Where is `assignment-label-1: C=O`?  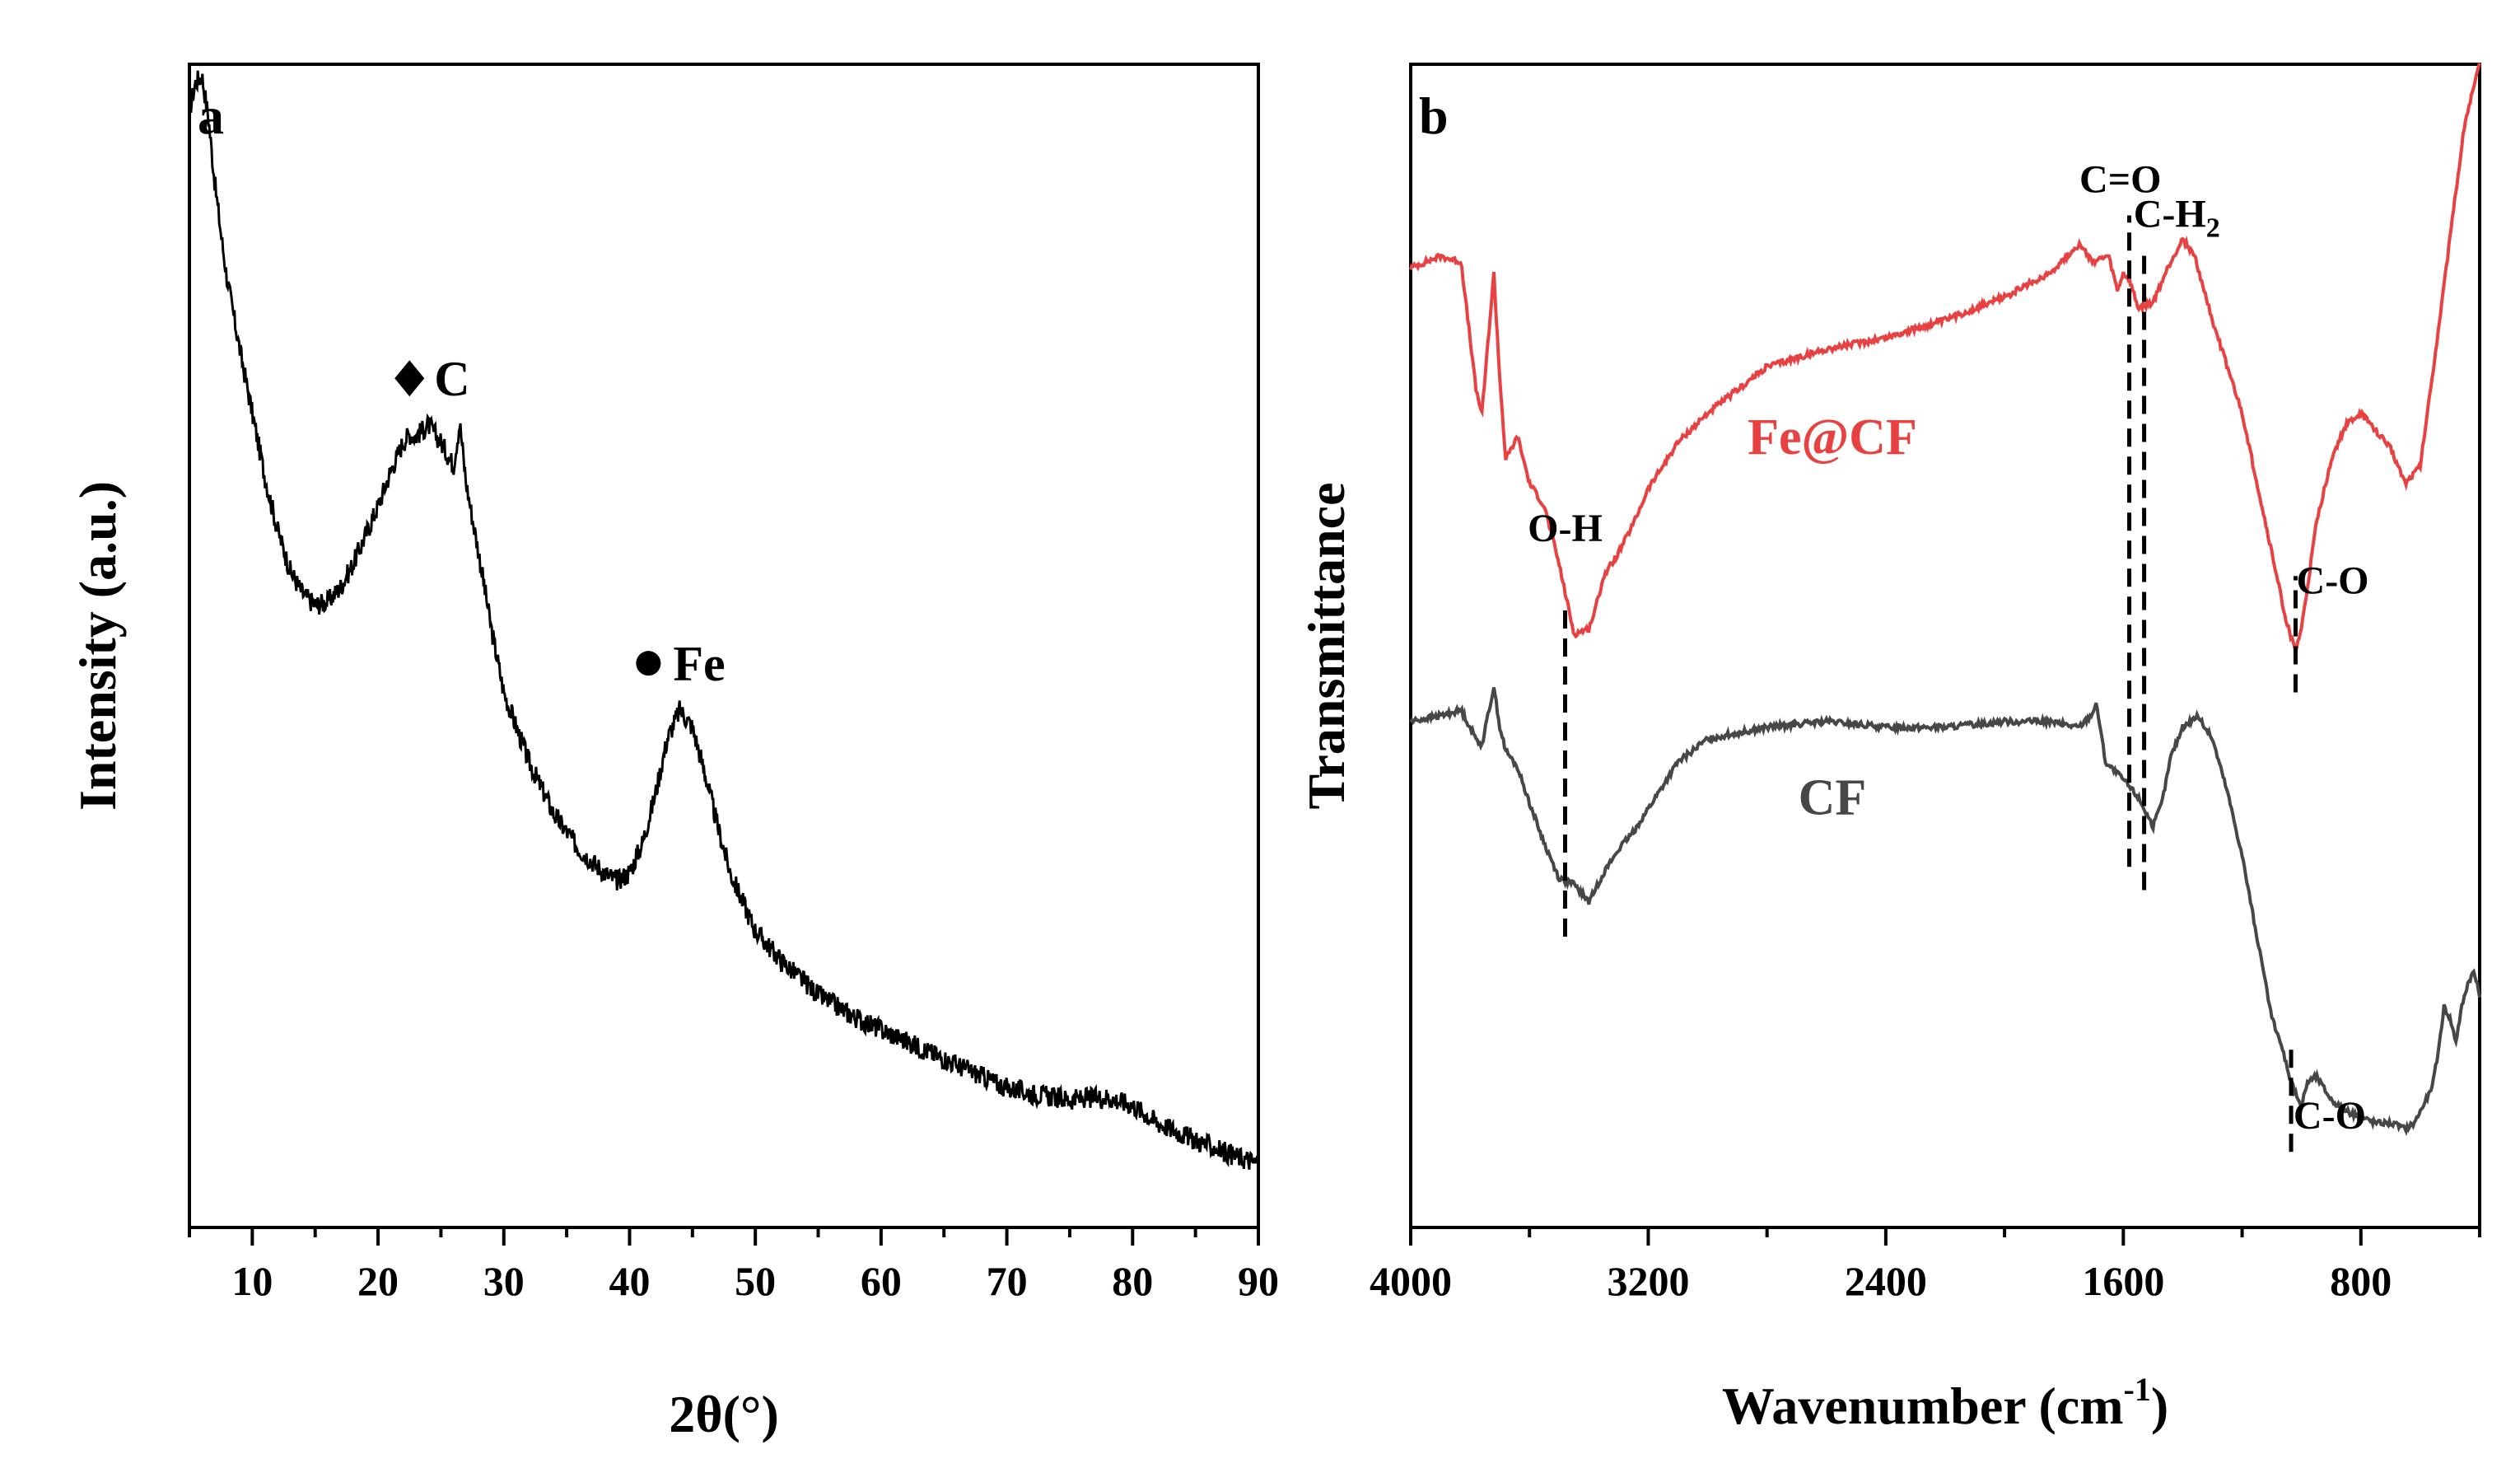
assignment-label-1: C=O is located at coordinates (2120, 179).